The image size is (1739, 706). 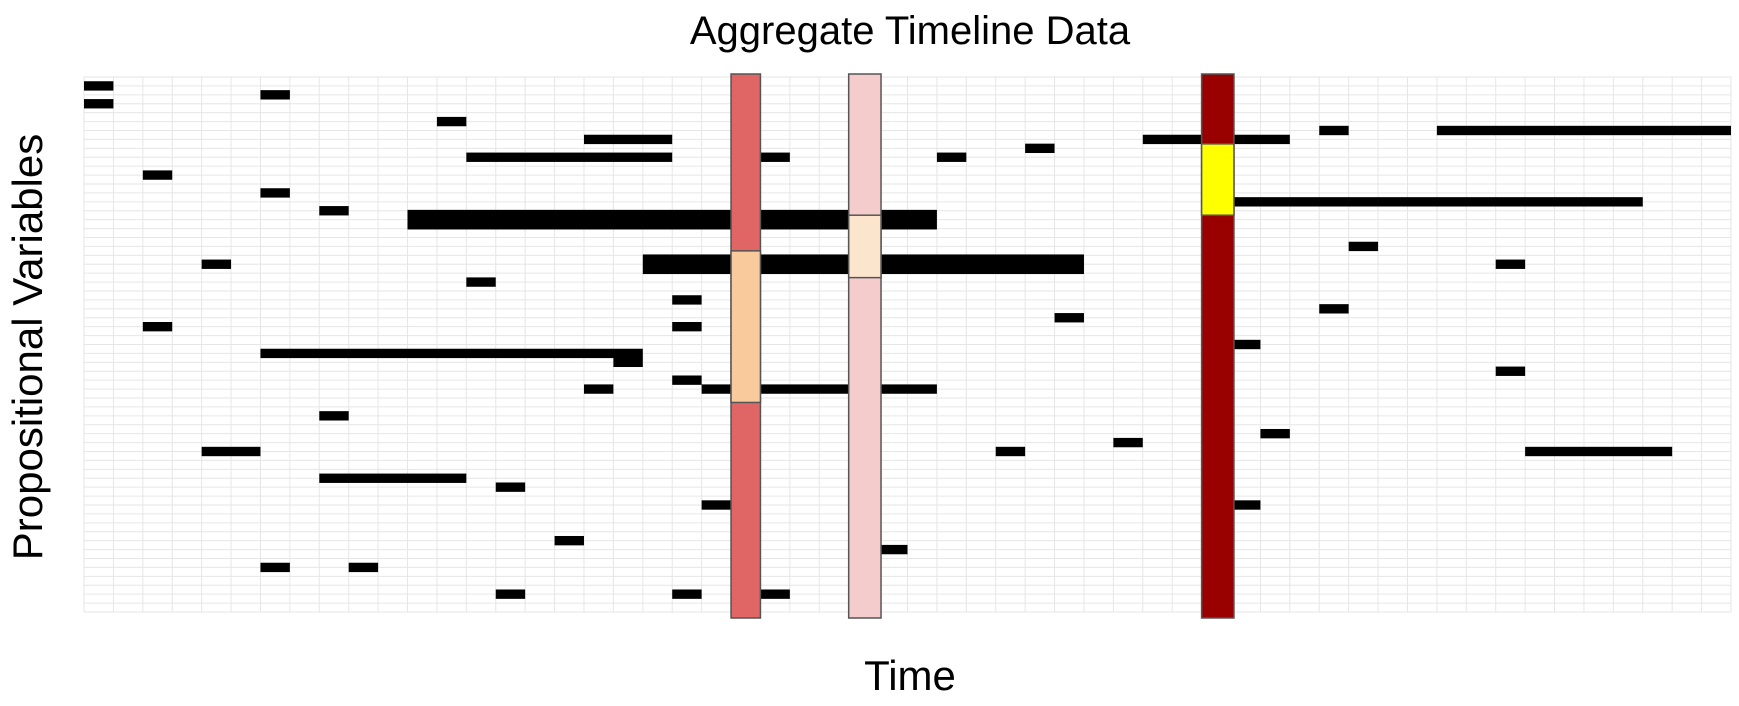 I want to click on chart-title: Aggregate Timeline Data, so click(x=910, y=31).